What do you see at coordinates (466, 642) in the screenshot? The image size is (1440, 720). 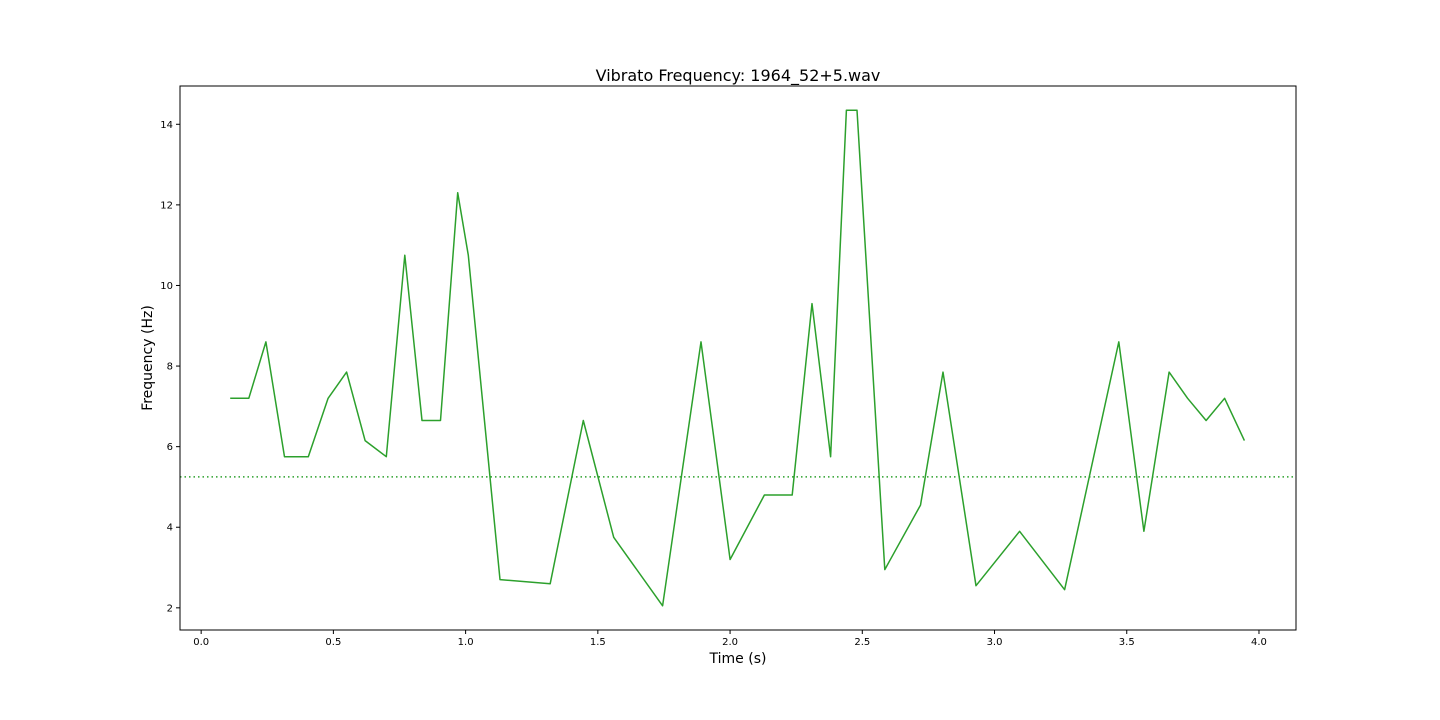 I see `x-tick-label: 1.0` at bounding box center [466, 642].